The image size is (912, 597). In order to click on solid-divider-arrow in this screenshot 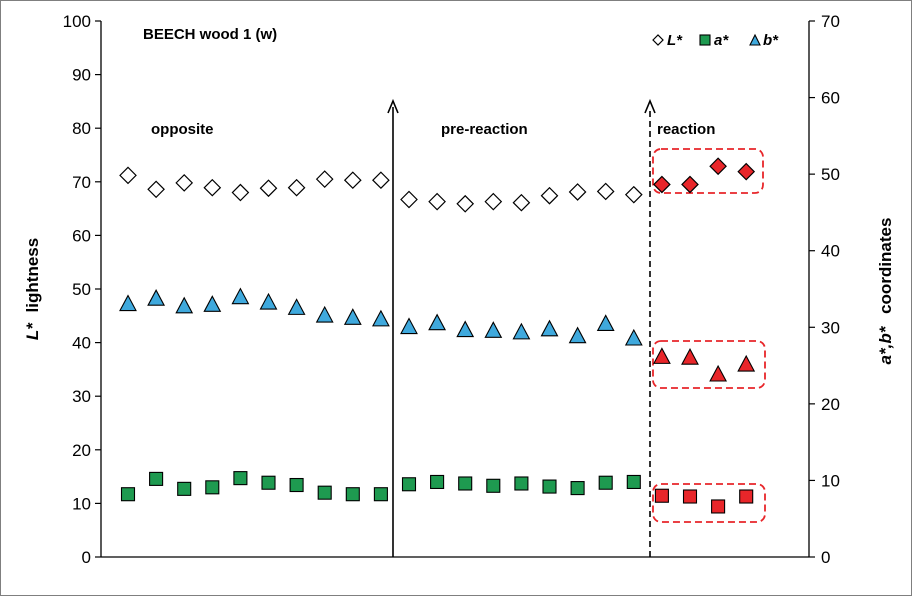, I will do `click(393, 327)`.